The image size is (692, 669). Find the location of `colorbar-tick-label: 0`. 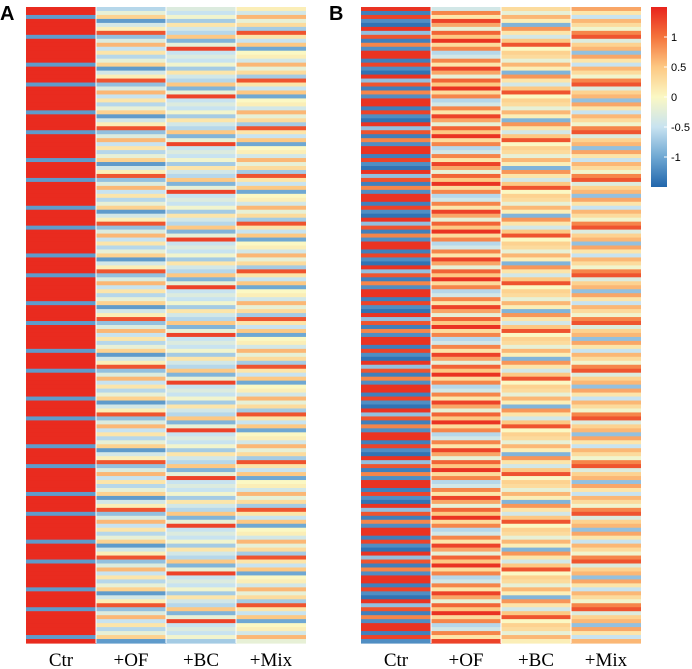

colorbar-tick-label: 0 is located at coordinates (674, 98).